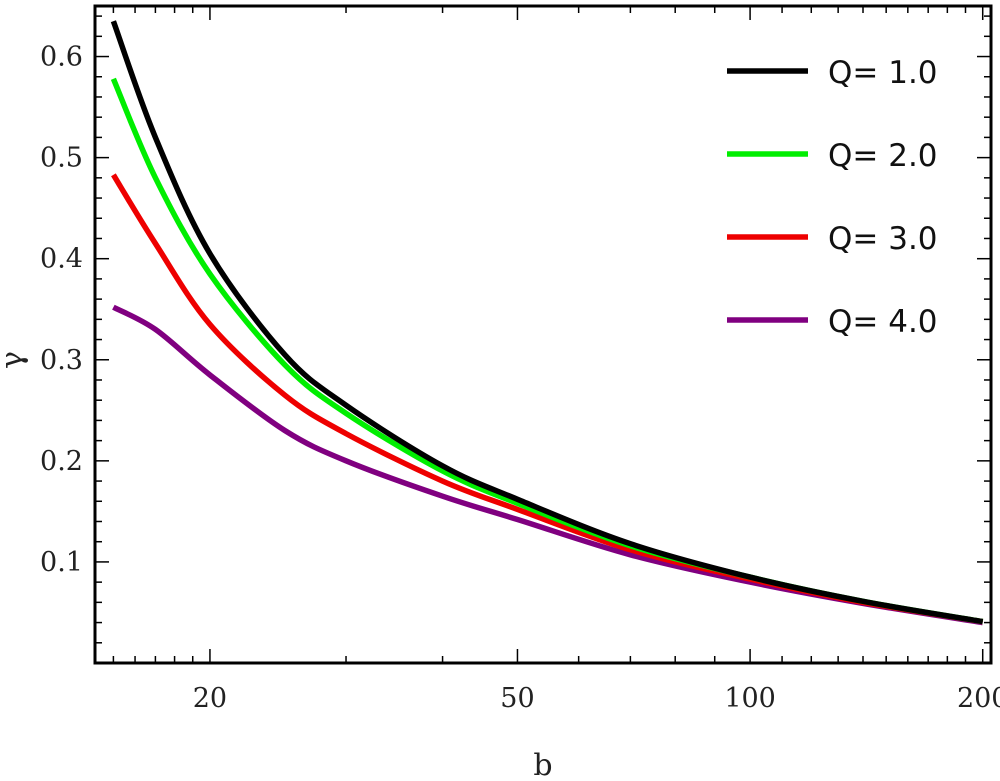 The height and width of the screenshot is (781, 1000). What do you see at coordinates (883, 239) in the screenshot?
I see `legend-label: Q= 3.0` at bounding box center [883, 239].